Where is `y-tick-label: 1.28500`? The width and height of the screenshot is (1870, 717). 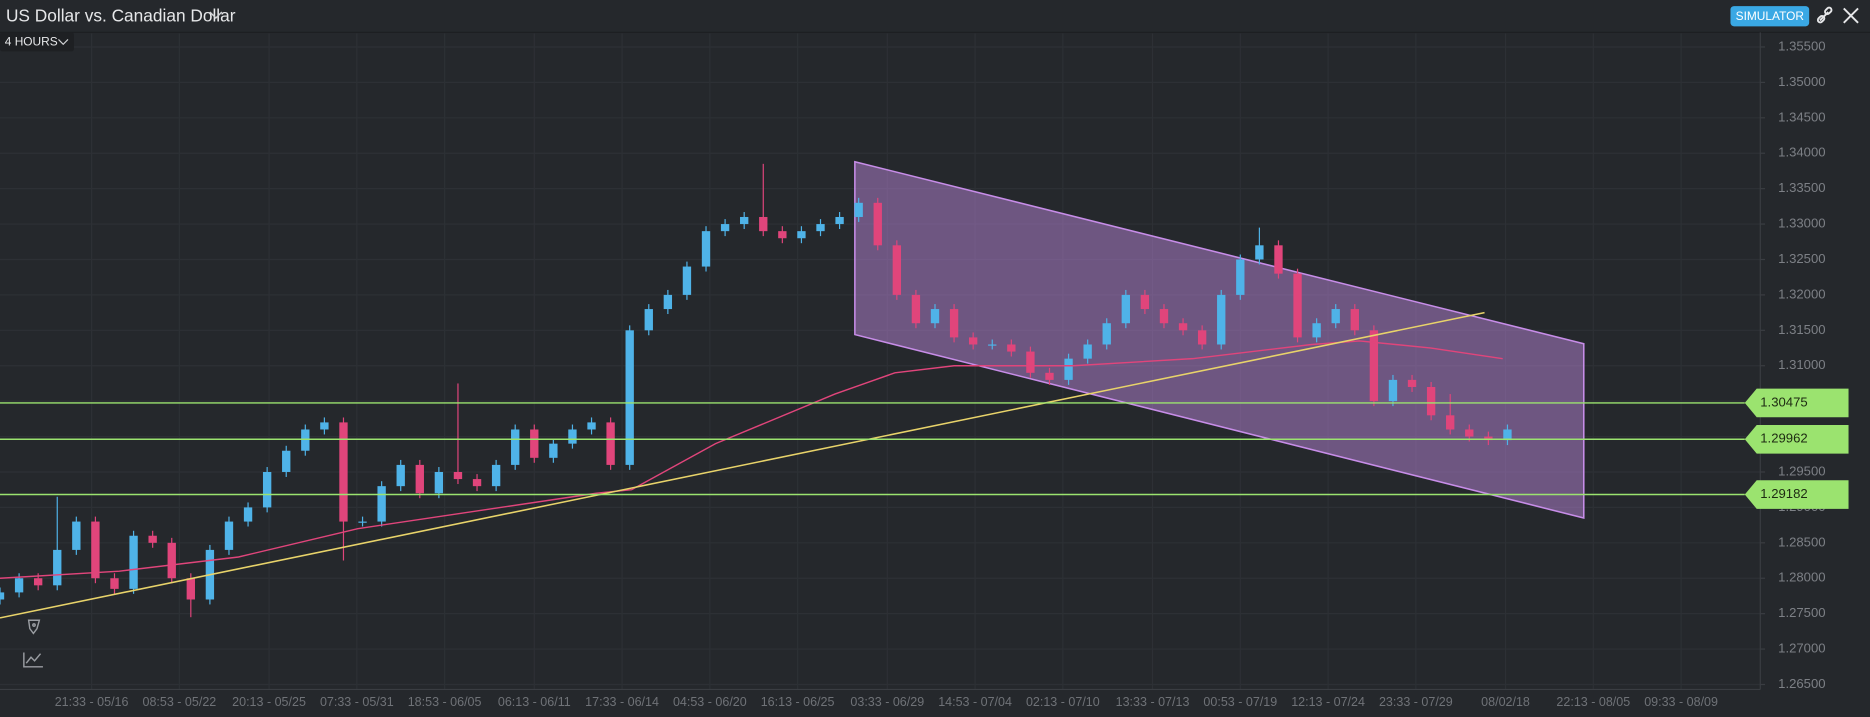
y-tick-label: 1.28500 is located at coordinates (1801, 541).